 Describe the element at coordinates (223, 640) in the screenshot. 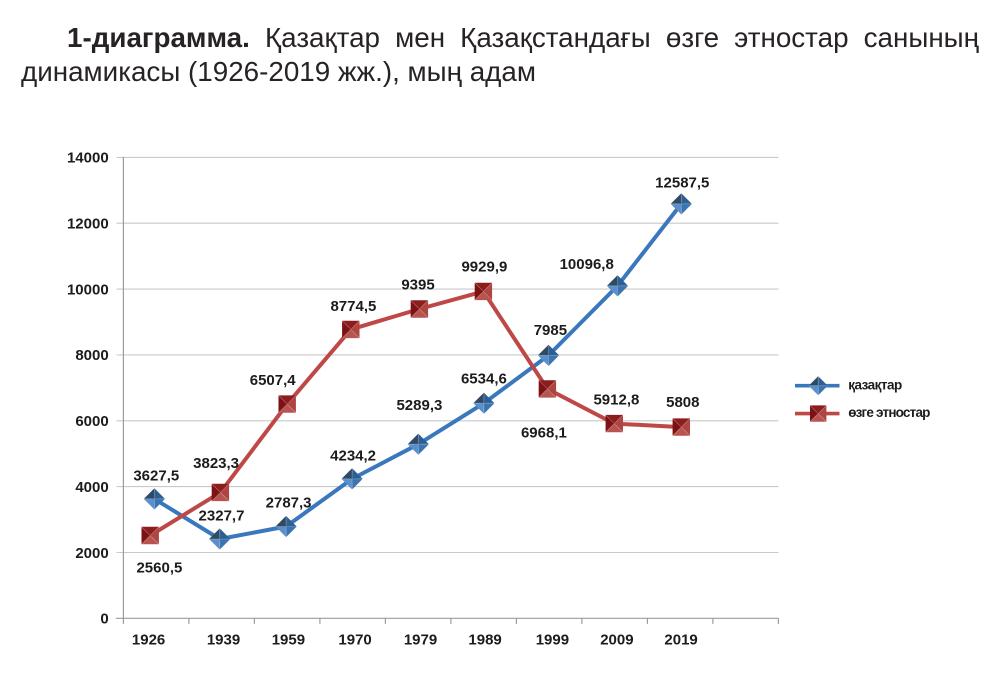

I see `svg-text: 1939` at that location.